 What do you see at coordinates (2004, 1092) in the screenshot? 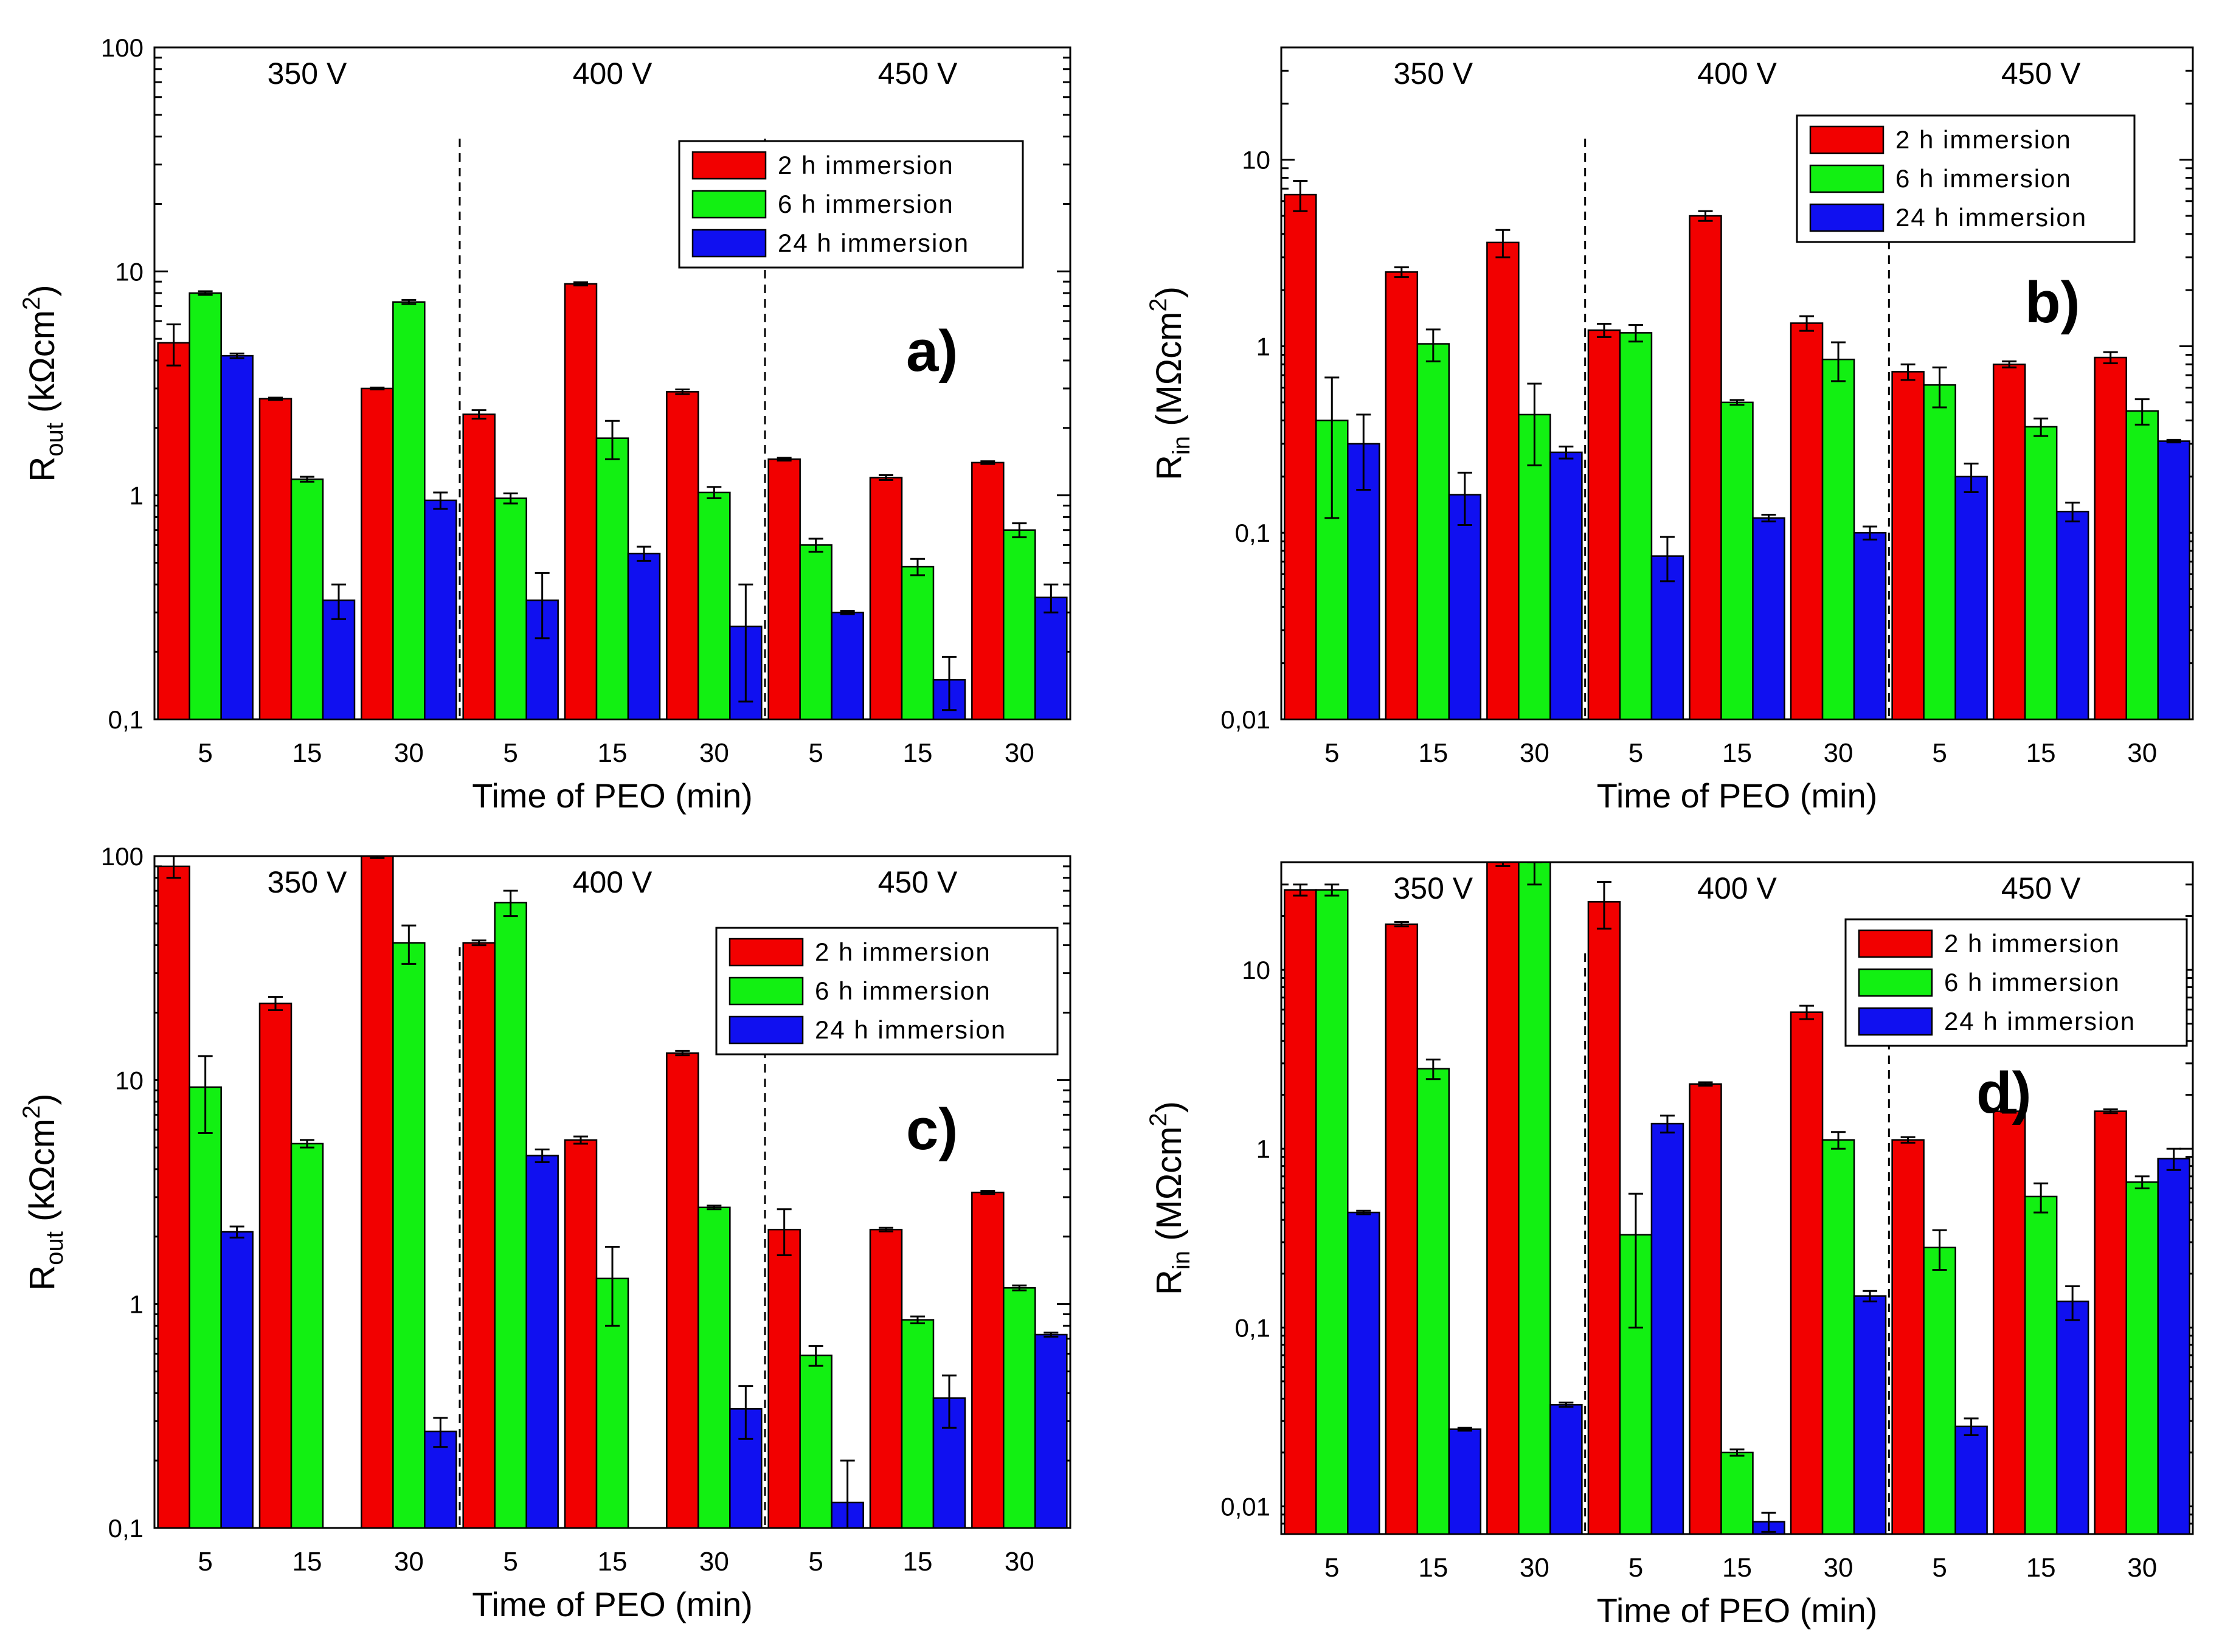
I see `panel-label: d)` at bounding box center [2004, 1092].